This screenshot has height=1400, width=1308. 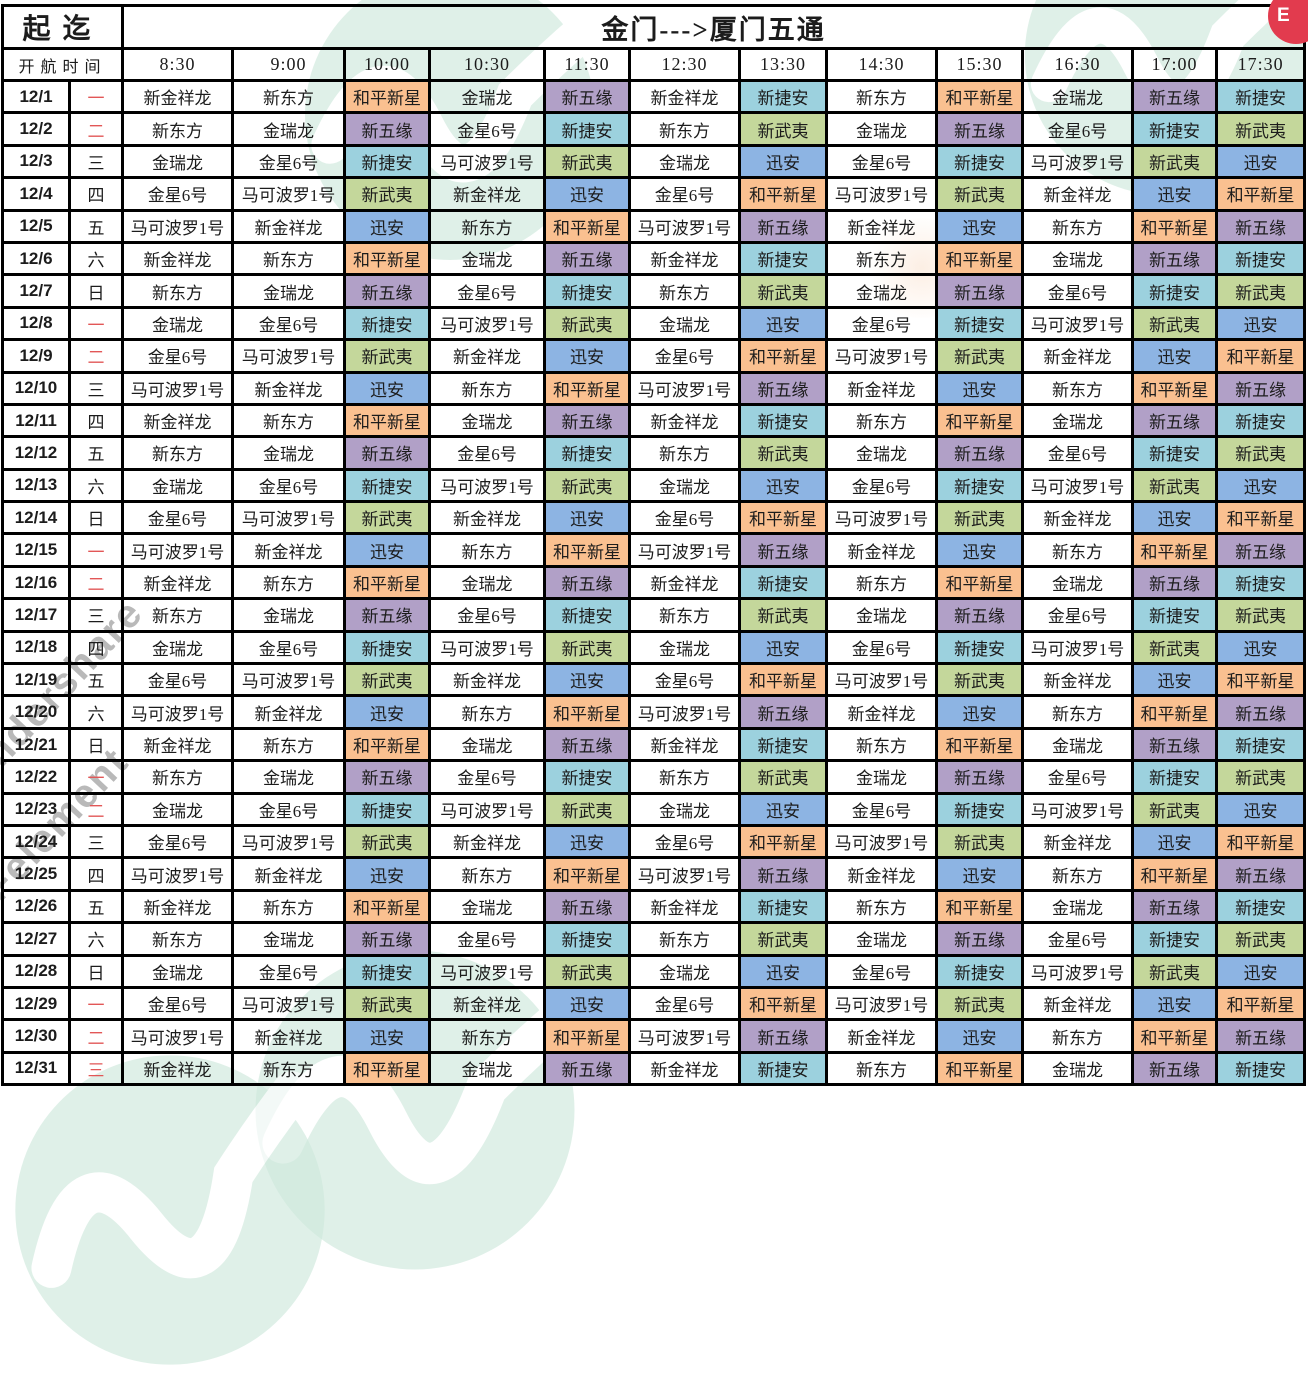 What do you see at coordinates (36, 809) in the screenshot?
I see `date-cell: 12/23` at bounding box center [36, 809].